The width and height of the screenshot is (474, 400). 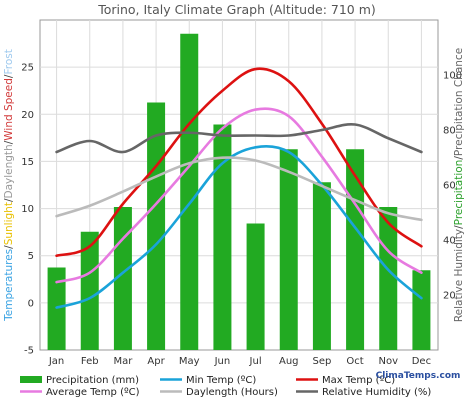 What do you see at coordinates (321, 361) in the screenshot?
I see `x-tick-label: Sep` at bounding box center [321, 361].